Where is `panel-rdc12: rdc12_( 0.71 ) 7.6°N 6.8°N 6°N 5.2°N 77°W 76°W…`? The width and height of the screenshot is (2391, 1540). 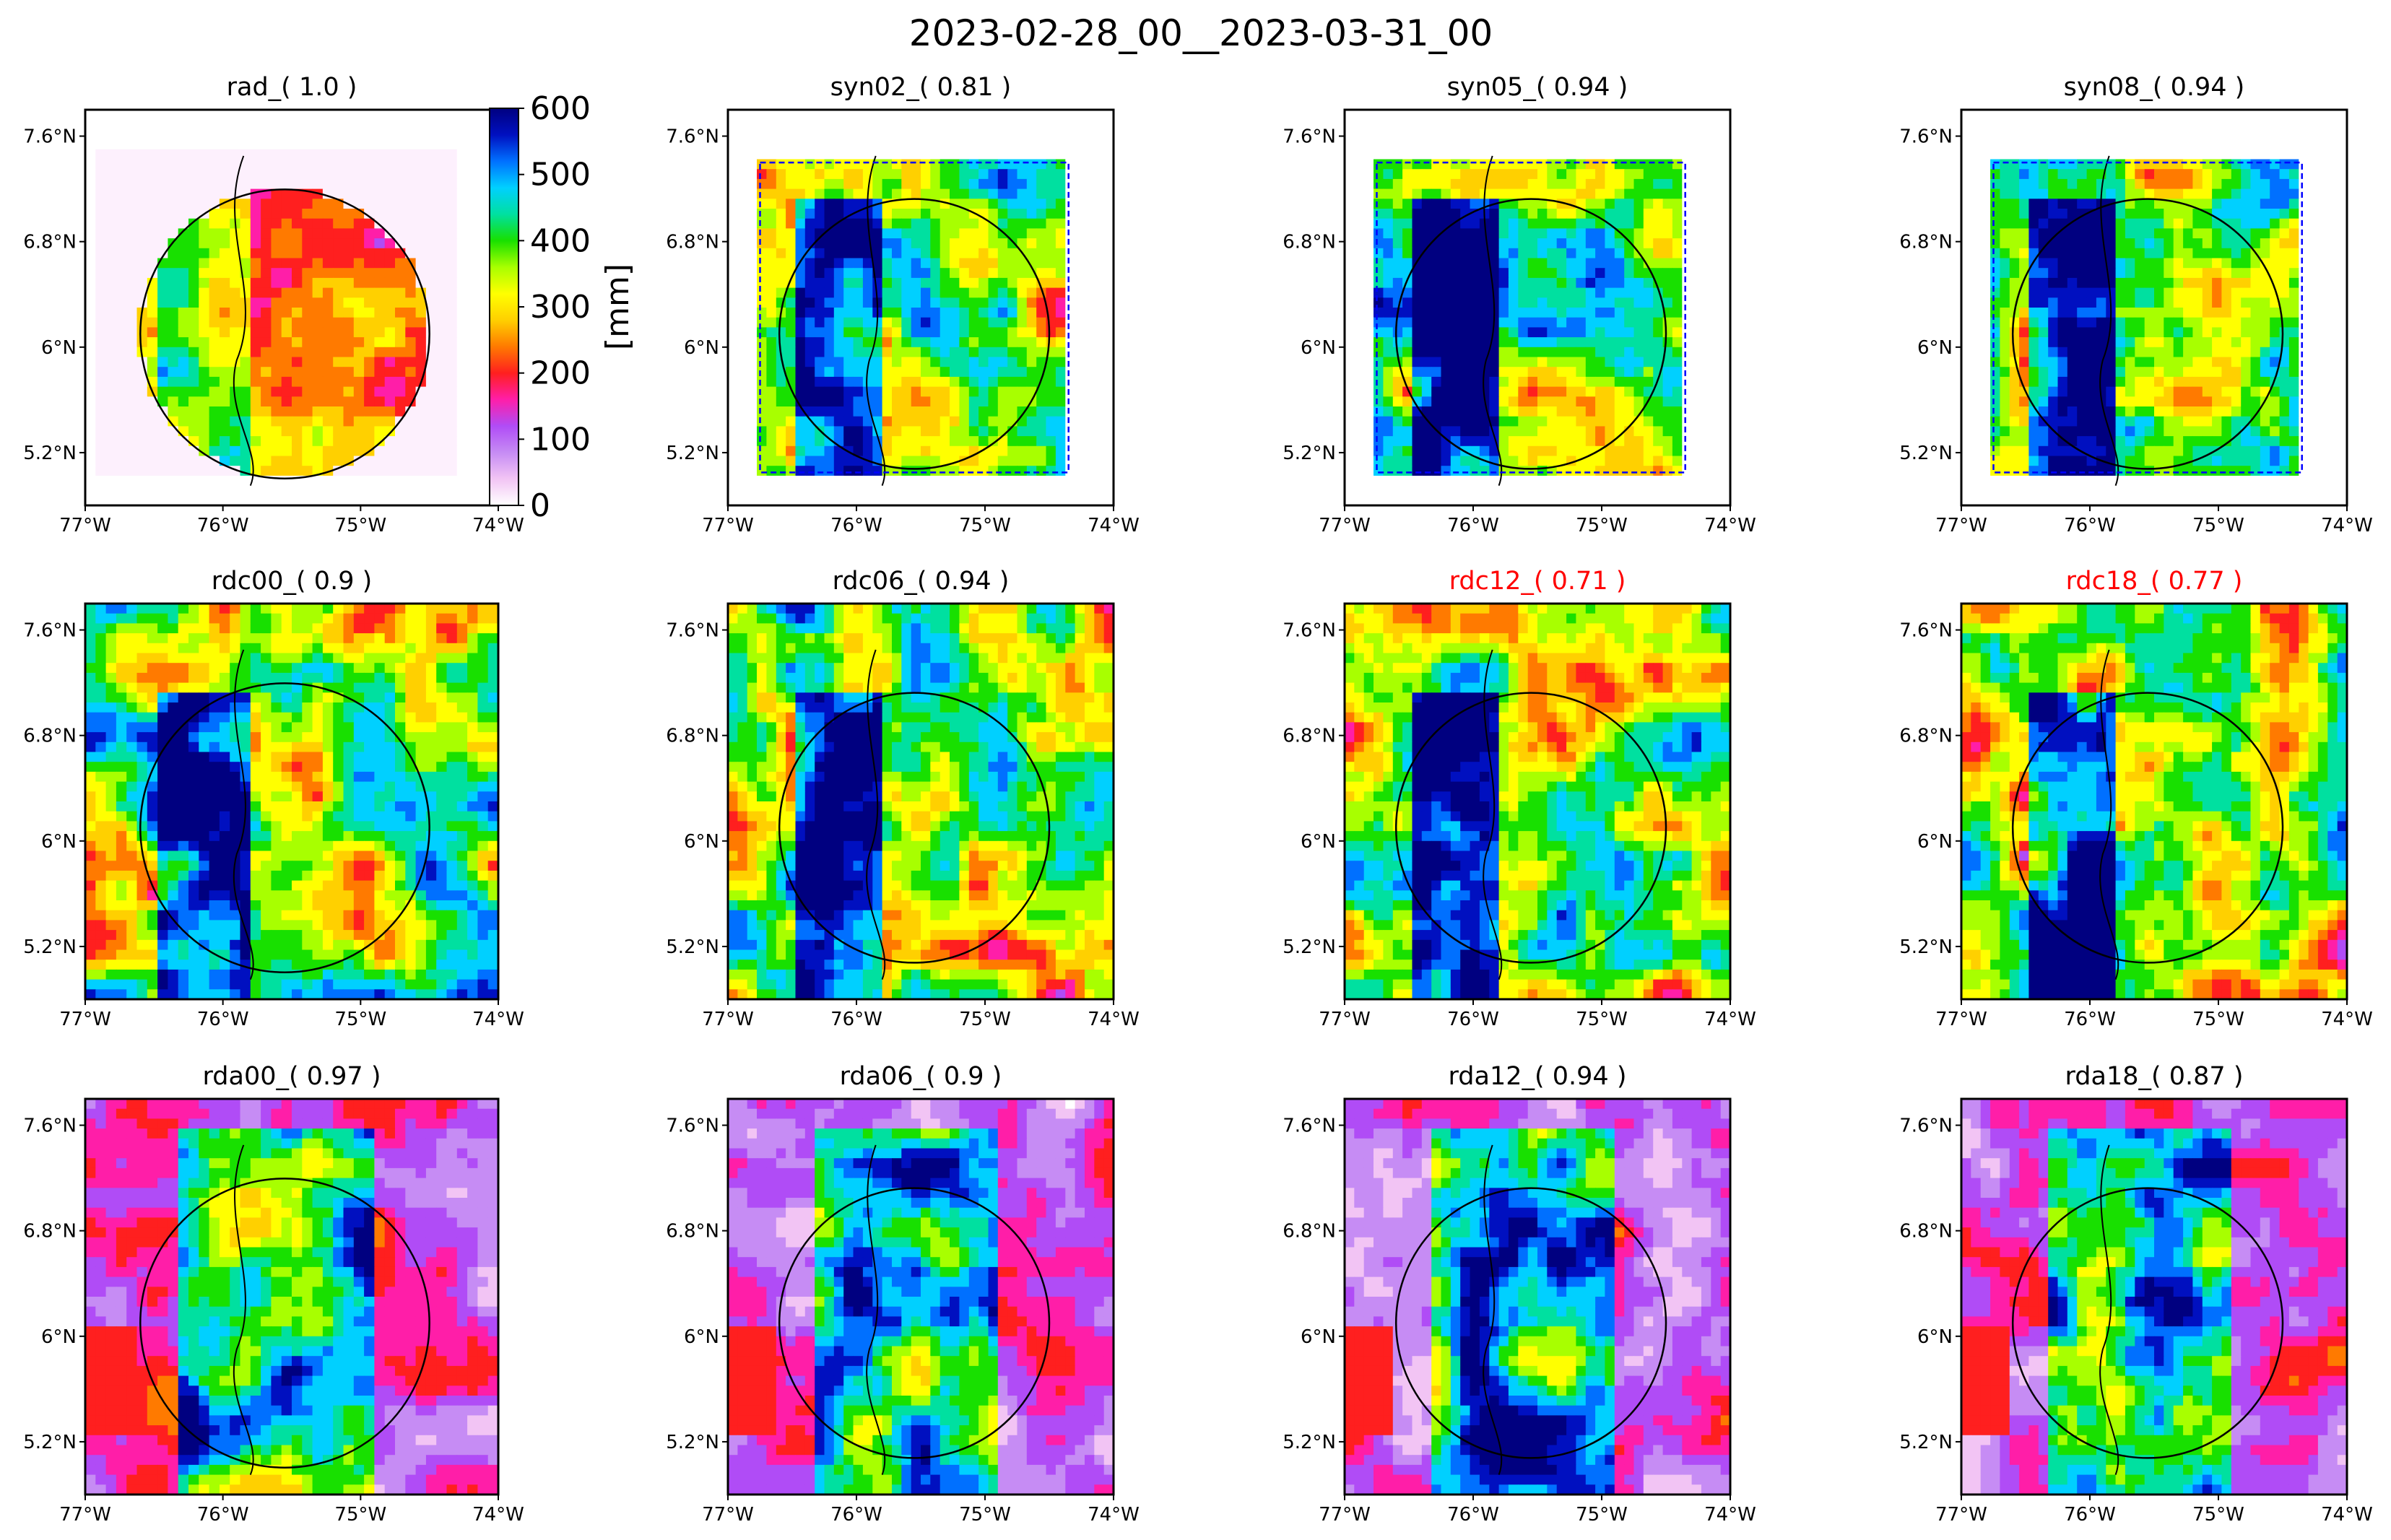
panel-rdc12: rdc12_( 0.71 ) 7.6°N 6.8°N 6°N 5.2°N 77°W 76°W… is located at coordinates (1519, 798).